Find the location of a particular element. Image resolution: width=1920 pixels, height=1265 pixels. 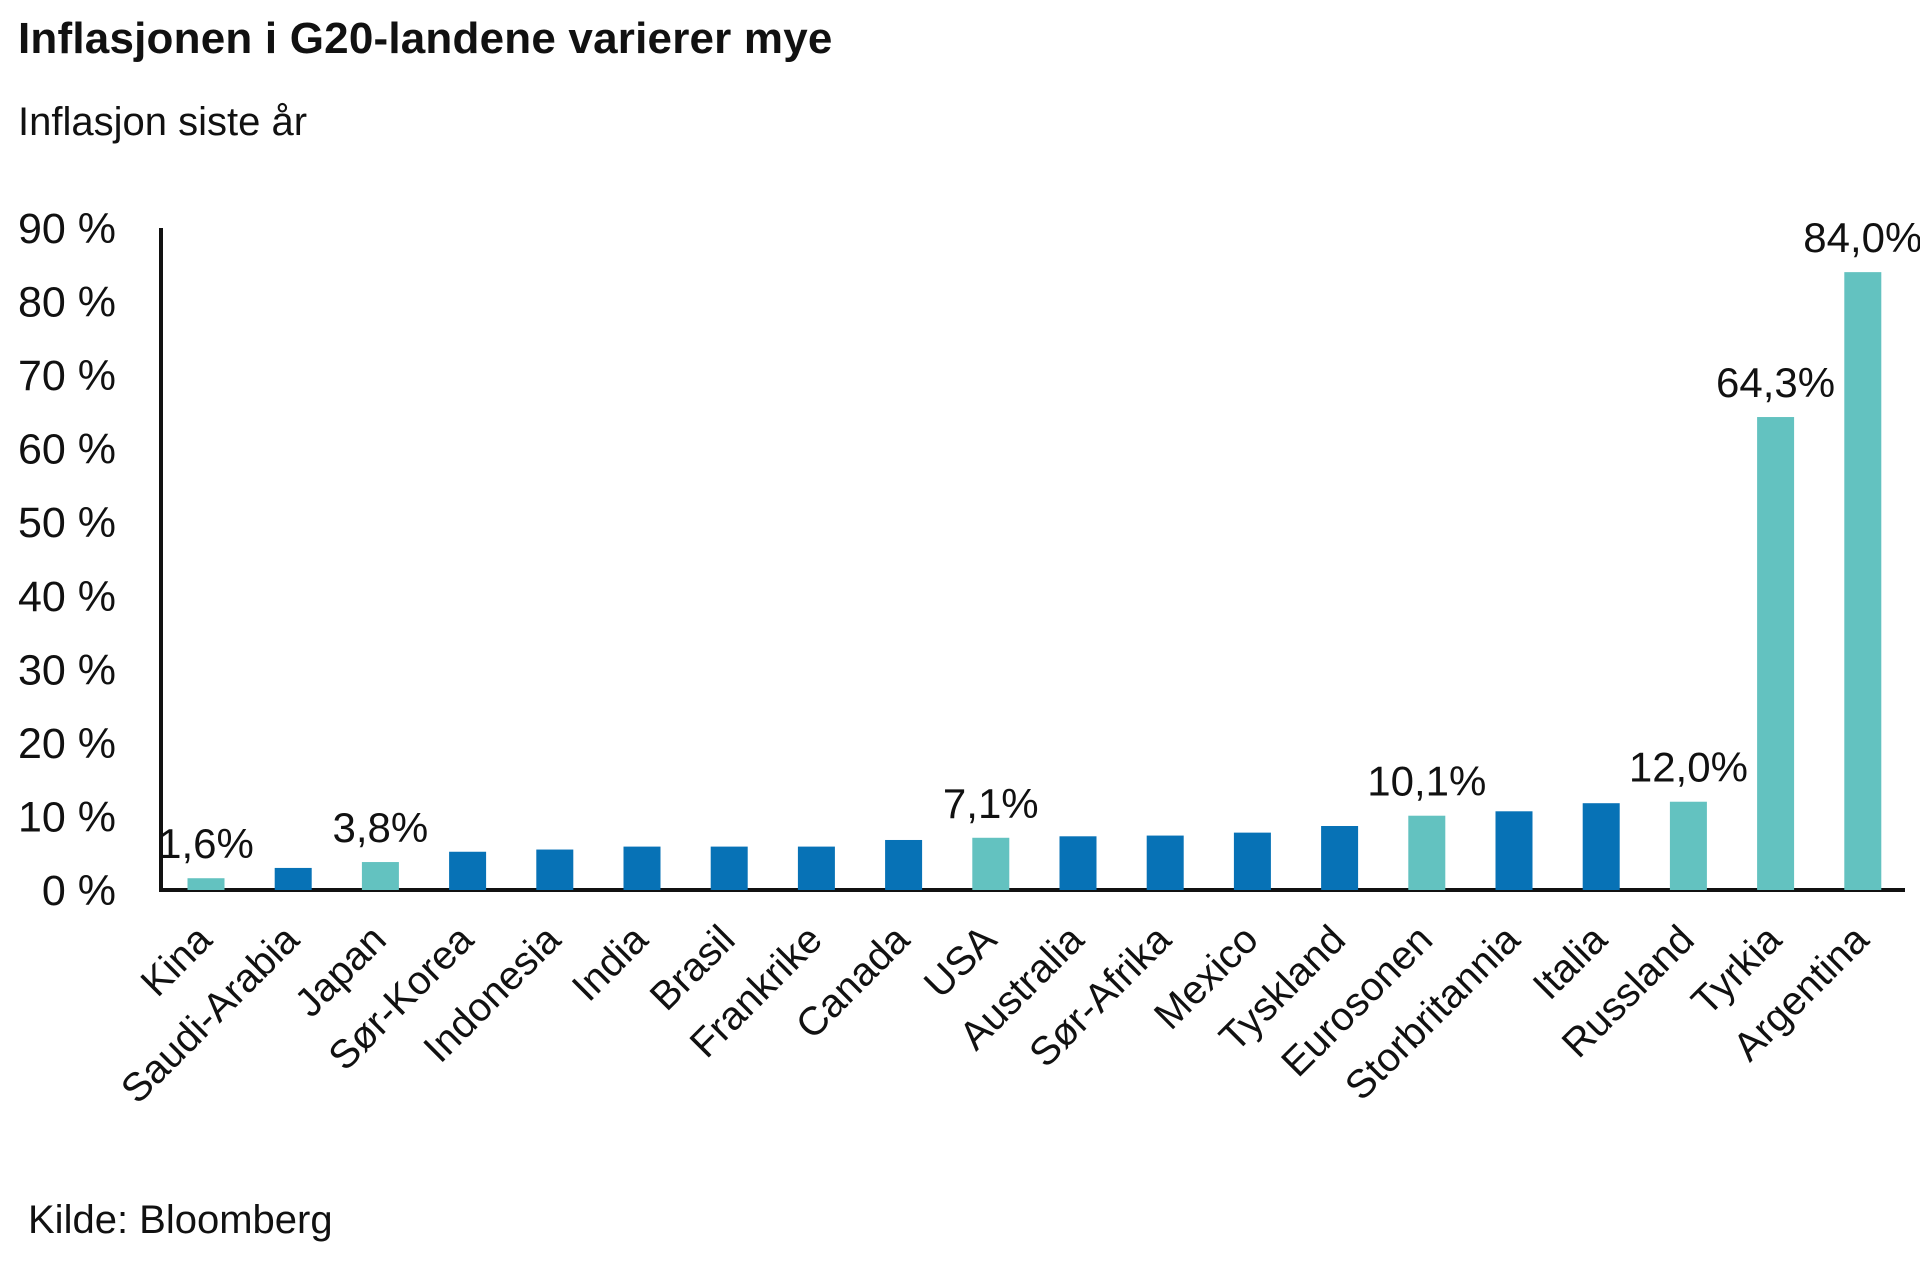

bar-mexico is located at coordinates (1252, 861).